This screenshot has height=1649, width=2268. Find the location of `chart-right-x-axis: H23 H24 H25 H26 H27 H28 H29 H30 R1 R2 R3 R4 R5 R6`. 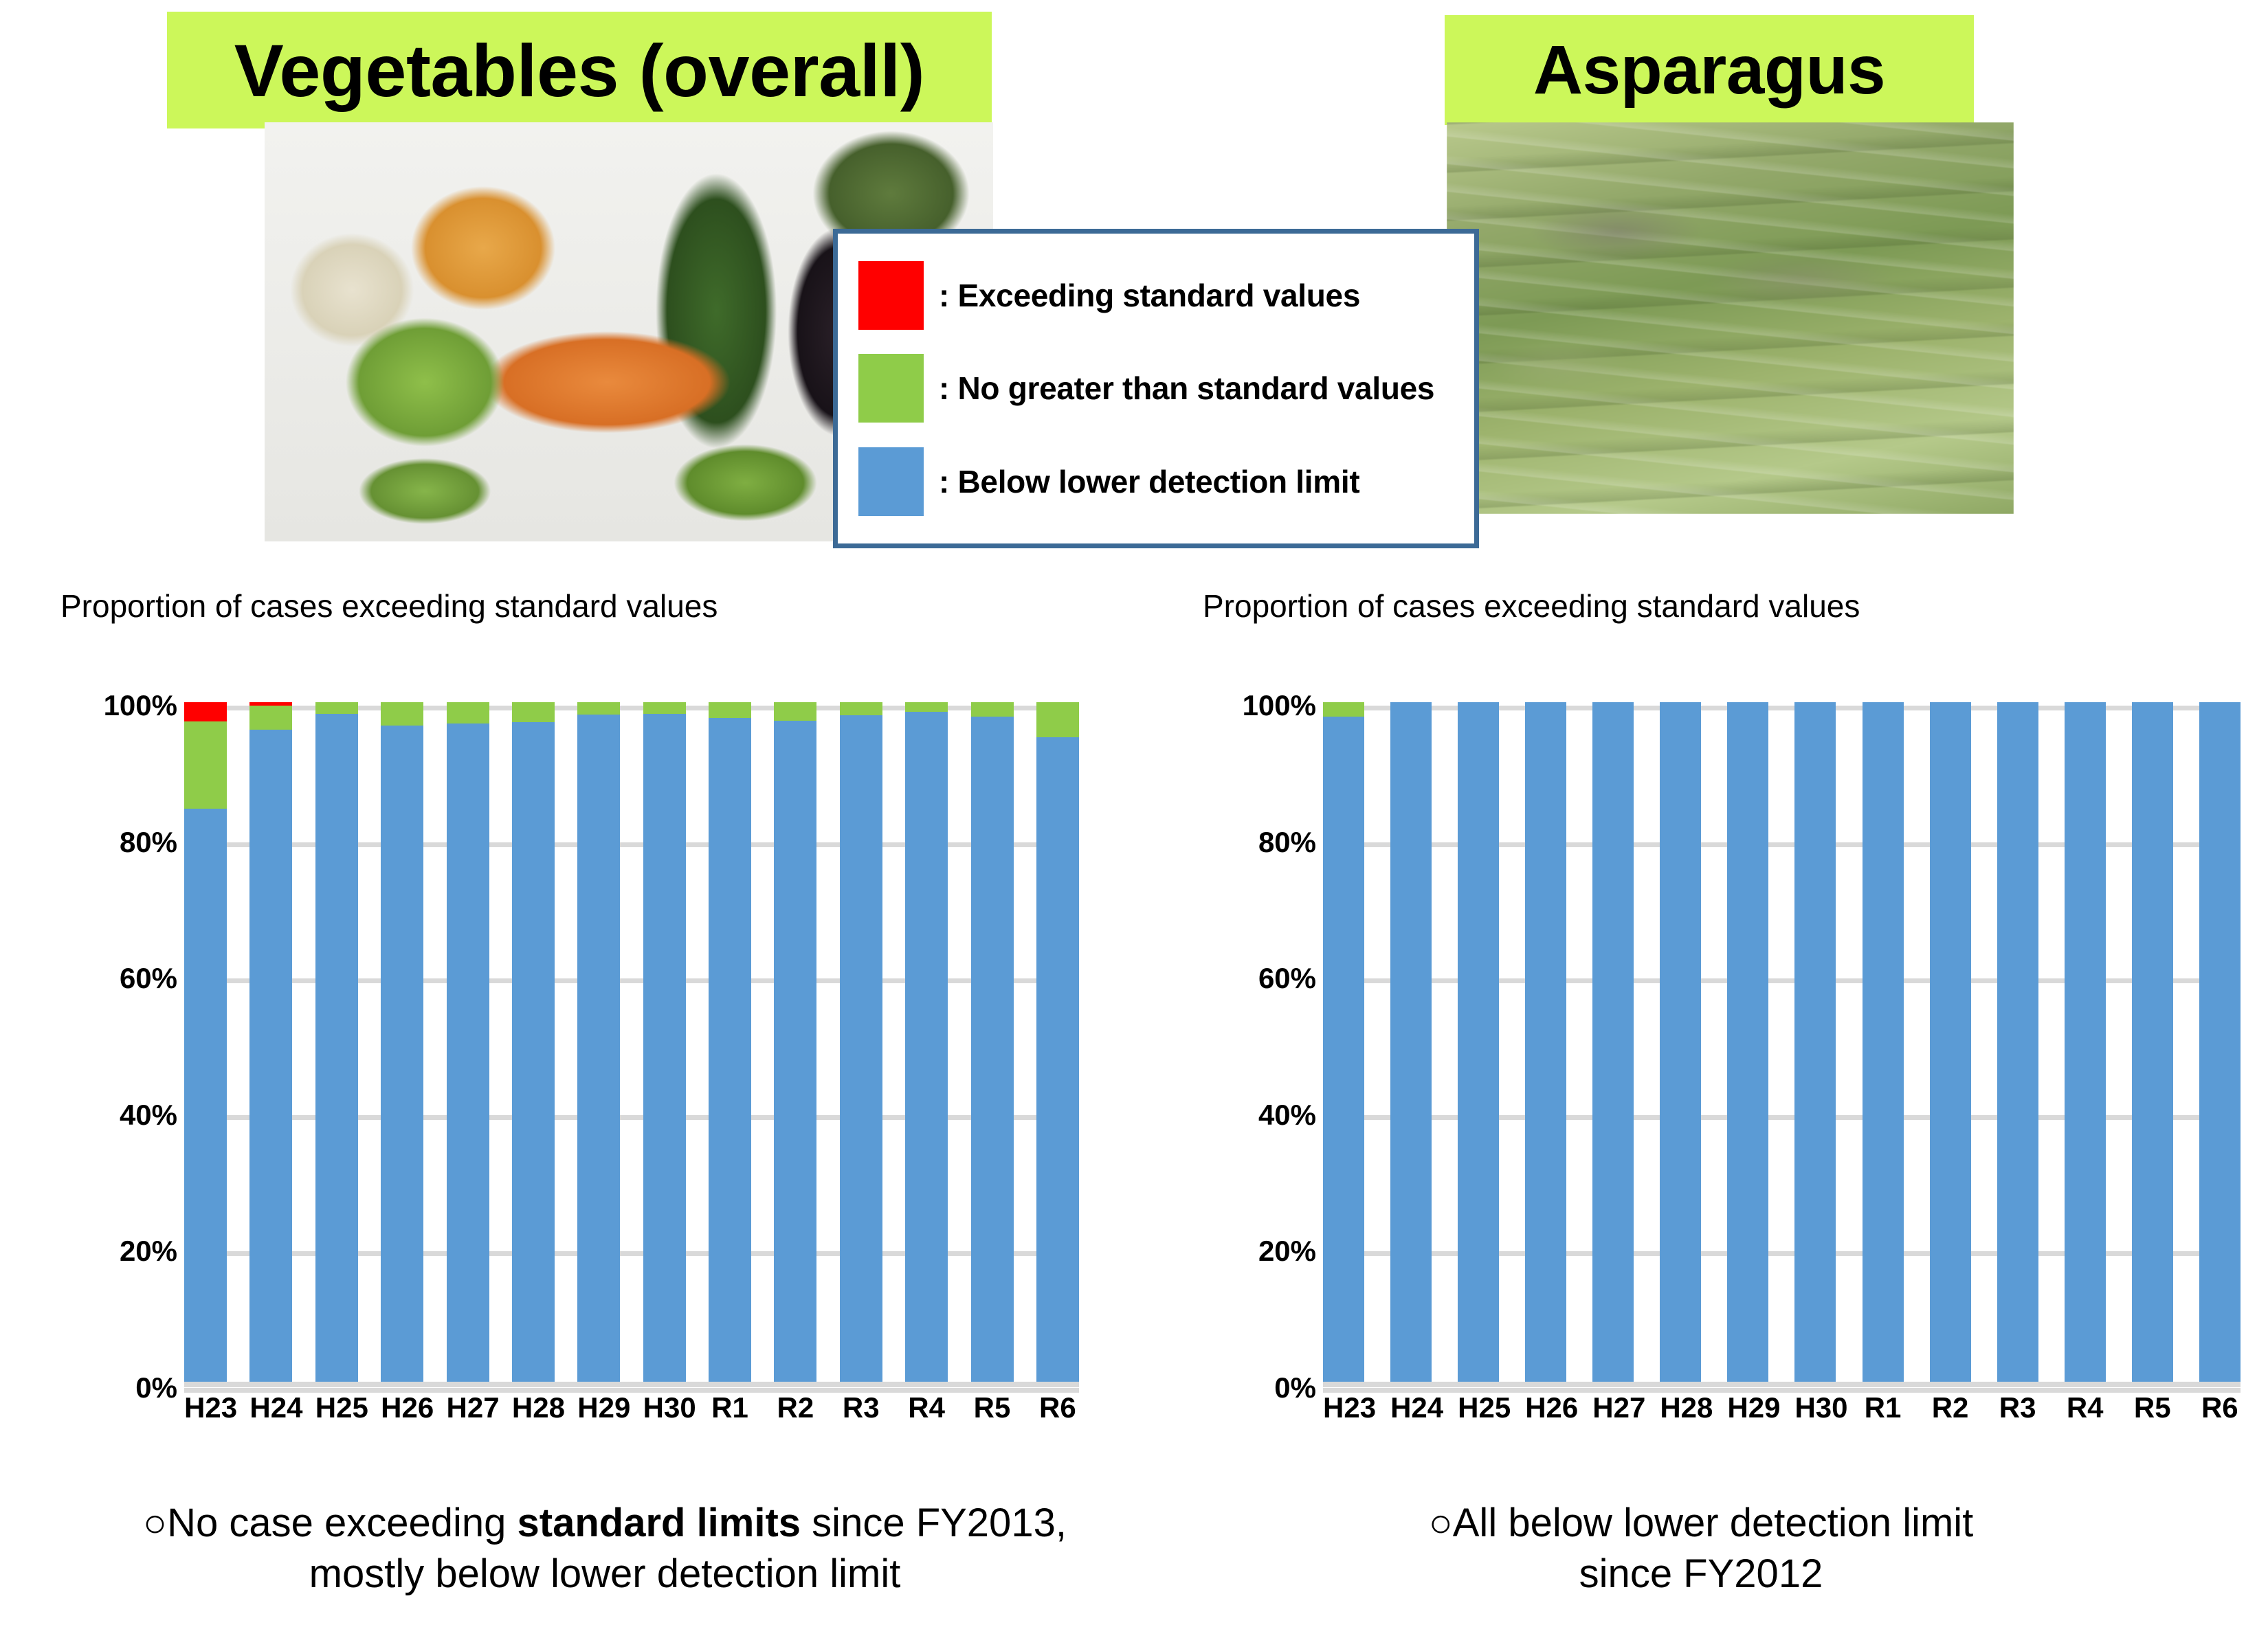

chart-right-x-axis: H23 H24 H25 H26 H27 H28 H29 H30 R1 R2 R3 R4 R5 R6 is located at coordinates (1782, 1415).